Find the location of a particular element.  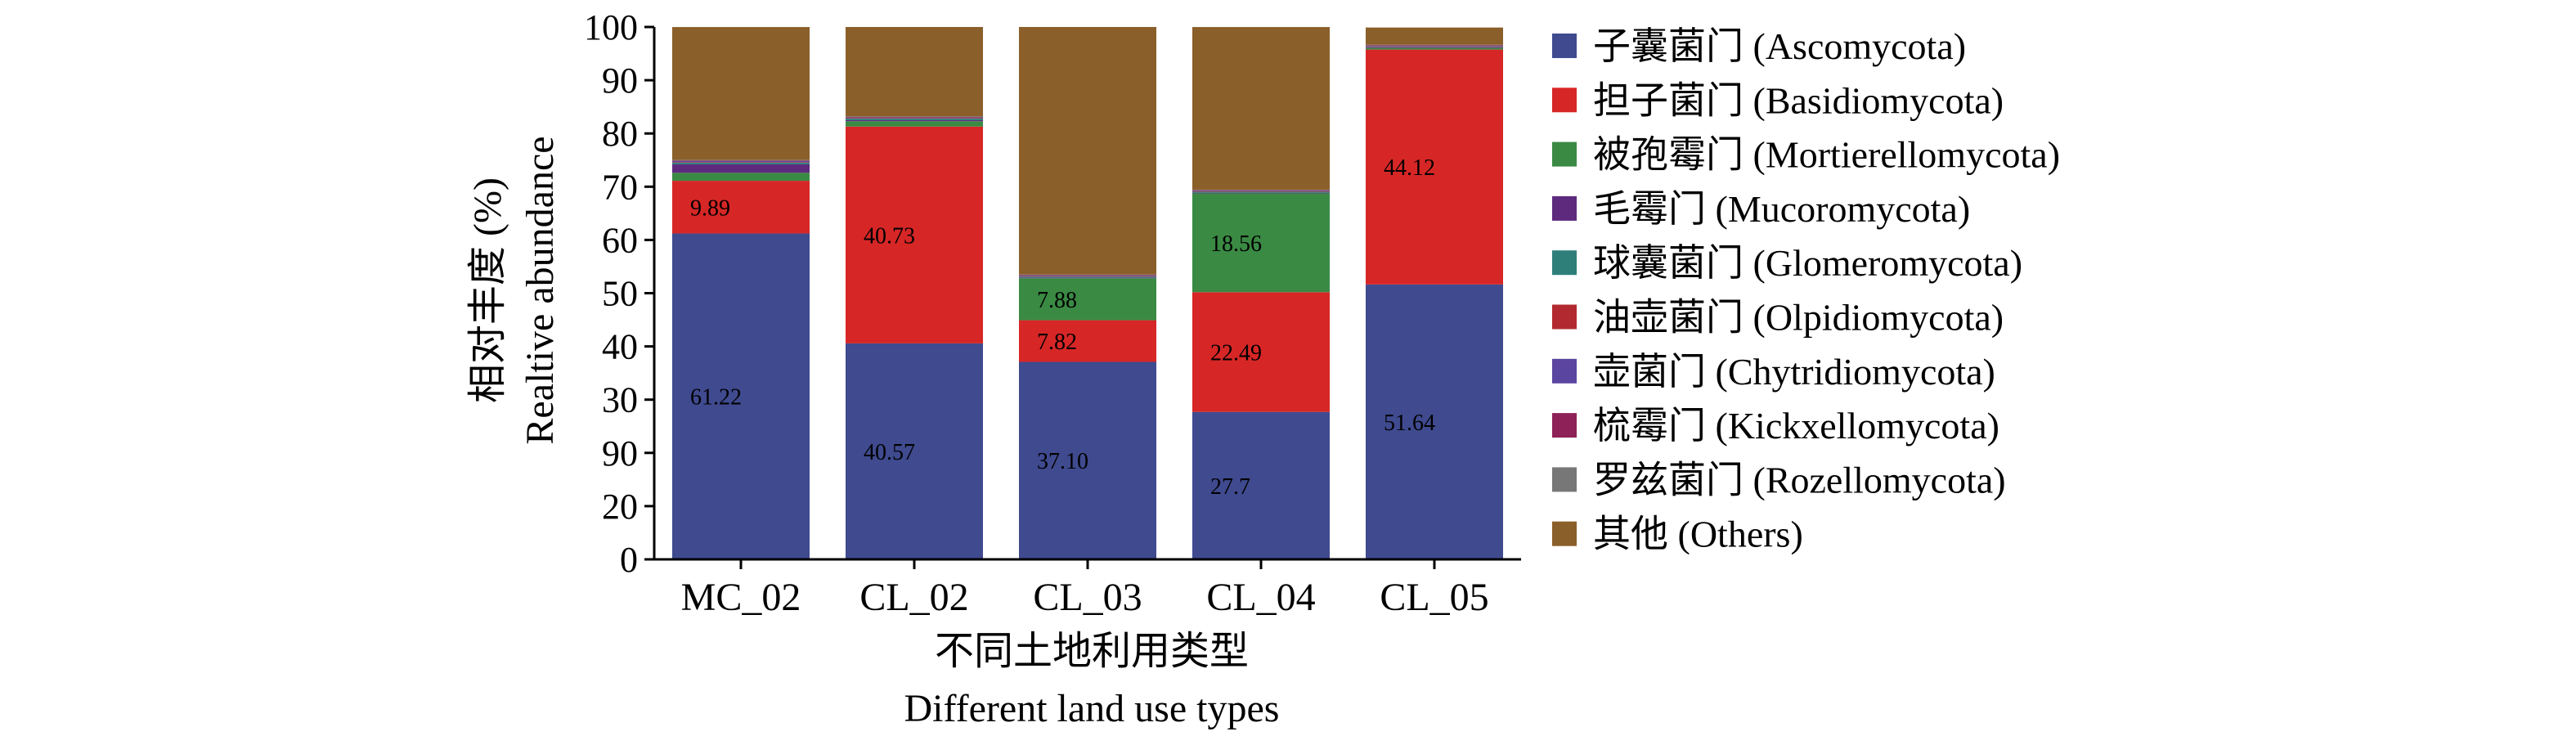

segment-value-label: 27.7 is located at coordinates (1230, 487).